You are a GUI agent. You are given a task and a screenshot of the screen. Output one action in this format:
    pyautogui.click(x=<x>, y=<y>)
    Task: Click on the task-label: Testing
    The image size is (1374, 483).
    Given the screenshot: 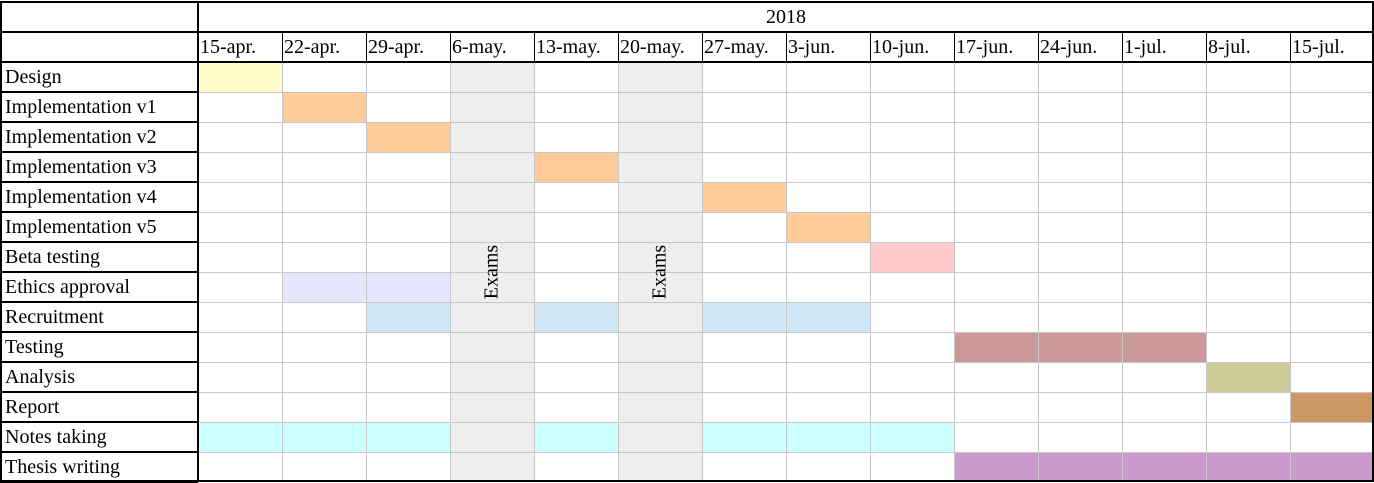 What is the action you would take?
    pyautogui.click(x=34, y=347)
    